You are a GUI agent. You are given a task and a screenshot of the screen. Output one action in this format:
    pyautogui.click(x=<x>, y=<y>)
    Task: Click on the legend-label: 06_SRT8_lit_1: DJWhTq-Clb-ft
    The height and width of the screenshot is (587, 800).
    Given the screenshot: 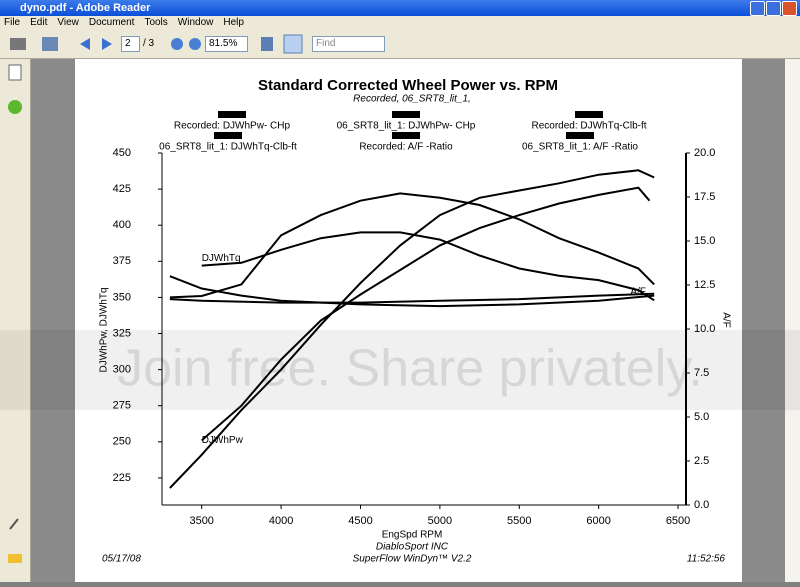 What is the action you would take?
    pyautogui.click(x=228, y=147)
    